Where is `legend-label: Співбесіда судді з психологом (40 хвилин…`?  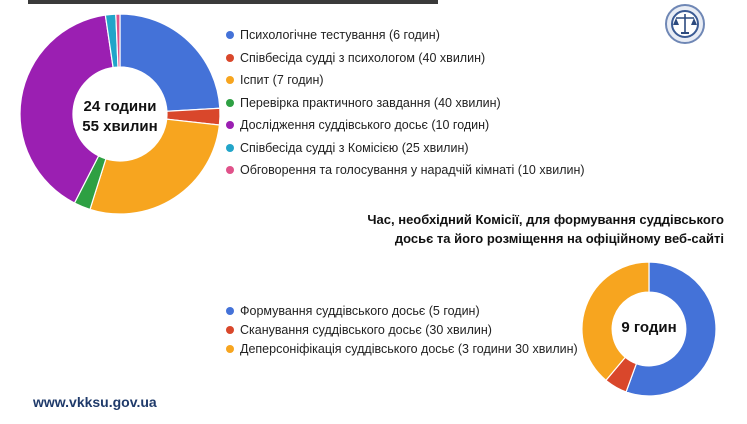 legend-label: Співбесіда судді з психологом (40 хвилин… is located at coordinates (363, 57).